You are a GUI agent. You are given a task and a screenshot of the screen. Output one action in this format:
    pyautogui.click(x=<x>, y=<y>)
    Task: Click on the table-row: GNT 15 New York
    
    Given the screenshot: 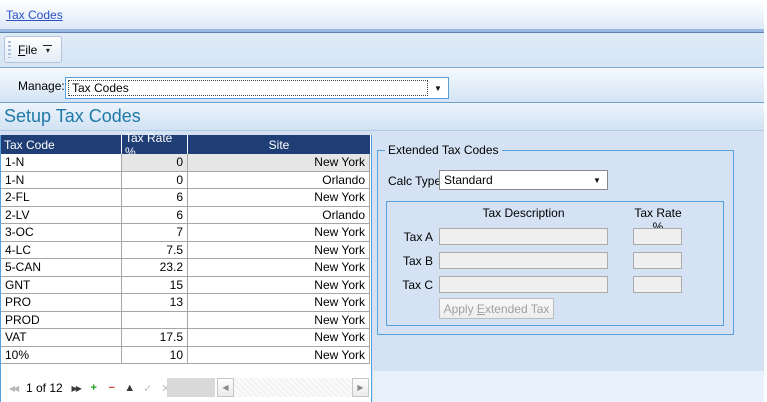 What is the action you would take?
    pyautogui.click(x=185, y=285)
    